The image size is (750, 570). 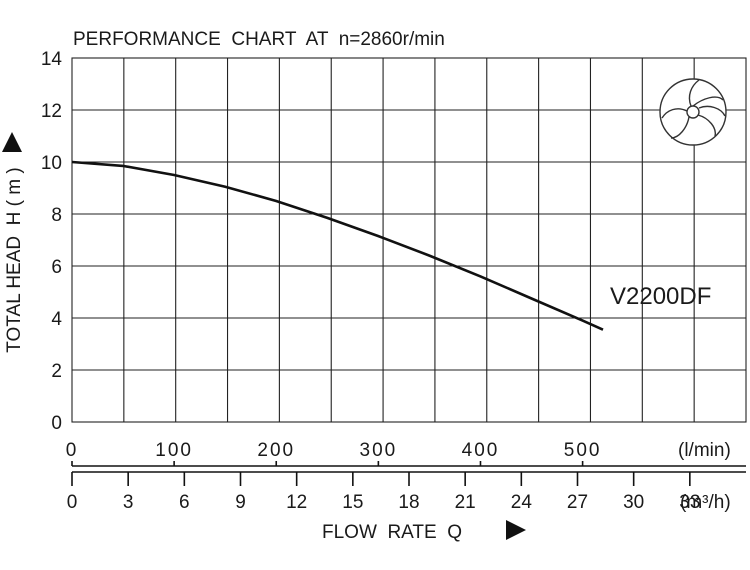 I want to click on x-axis-title: FLOW RATE Q, so click(x=392, y=532).